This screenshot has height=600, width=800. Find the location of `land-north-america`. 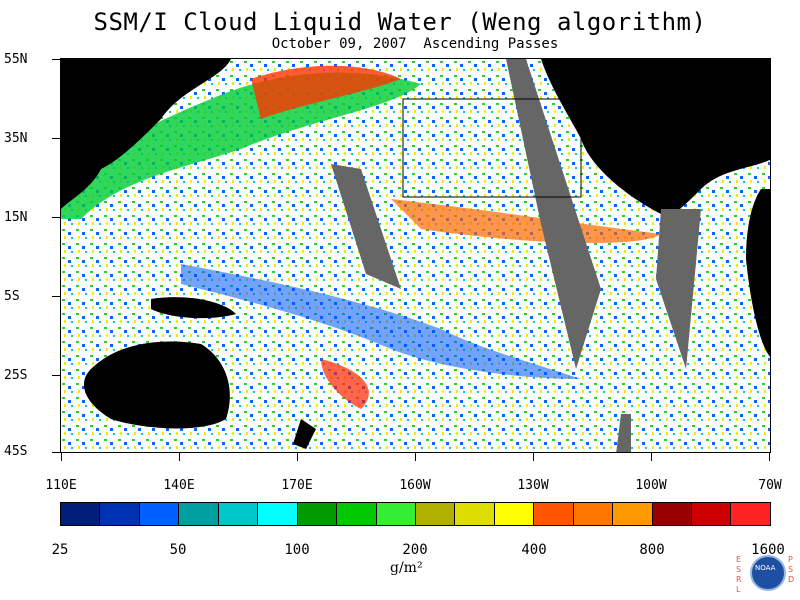

land-north-america is located at coordinates (655, 137).